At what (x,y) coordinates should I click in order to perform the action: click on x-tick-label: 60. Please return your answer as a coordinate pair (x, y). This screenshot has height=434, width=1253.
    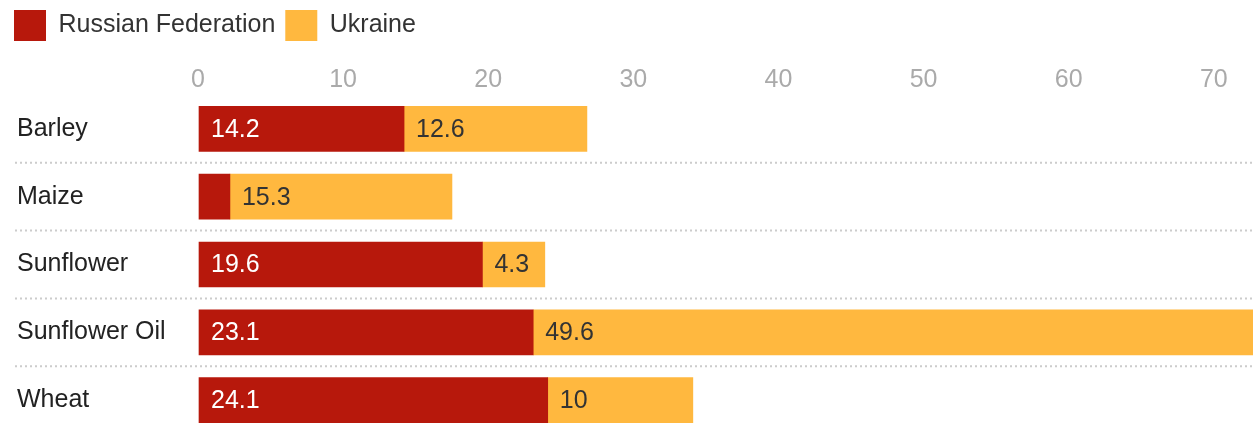
    Looking at the image, I should click on (1068, 77).